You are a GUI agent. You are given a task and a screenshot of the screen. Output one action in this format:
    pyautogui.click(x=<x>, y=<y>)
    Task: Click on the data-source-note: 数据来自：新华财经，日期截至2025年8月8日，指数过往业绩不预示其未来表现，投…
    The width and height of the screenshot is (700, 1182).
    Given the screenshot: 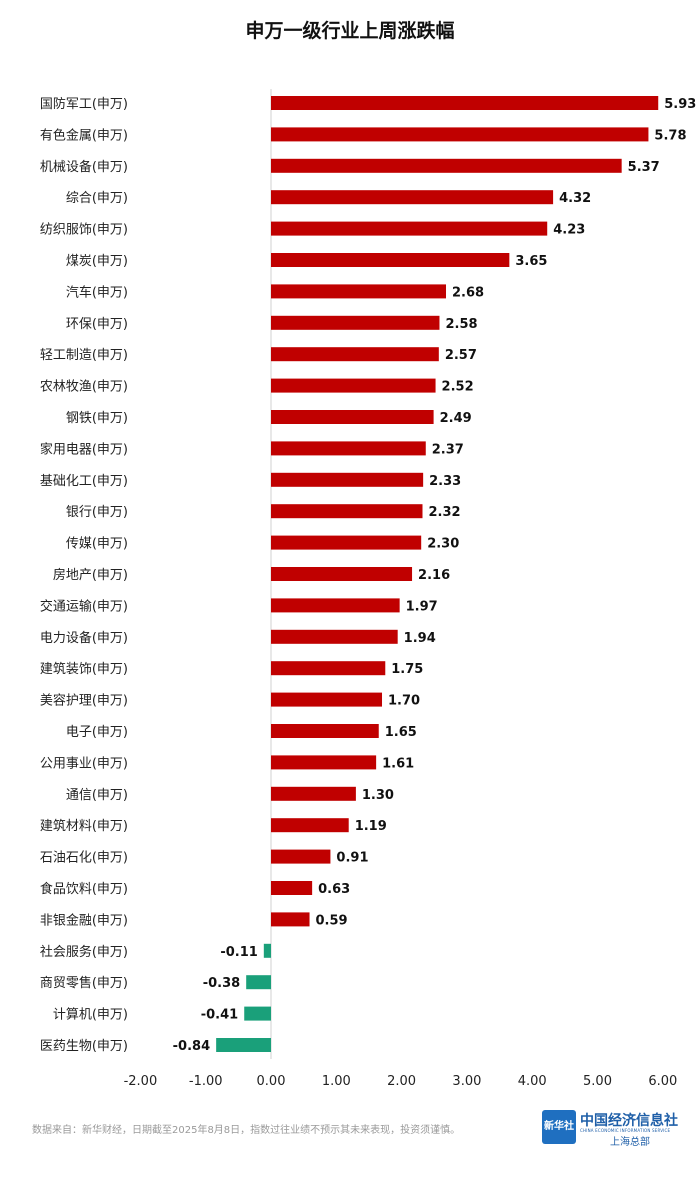 What is the action you would take?
    pyautogui.click(x=246, y=1130)
    